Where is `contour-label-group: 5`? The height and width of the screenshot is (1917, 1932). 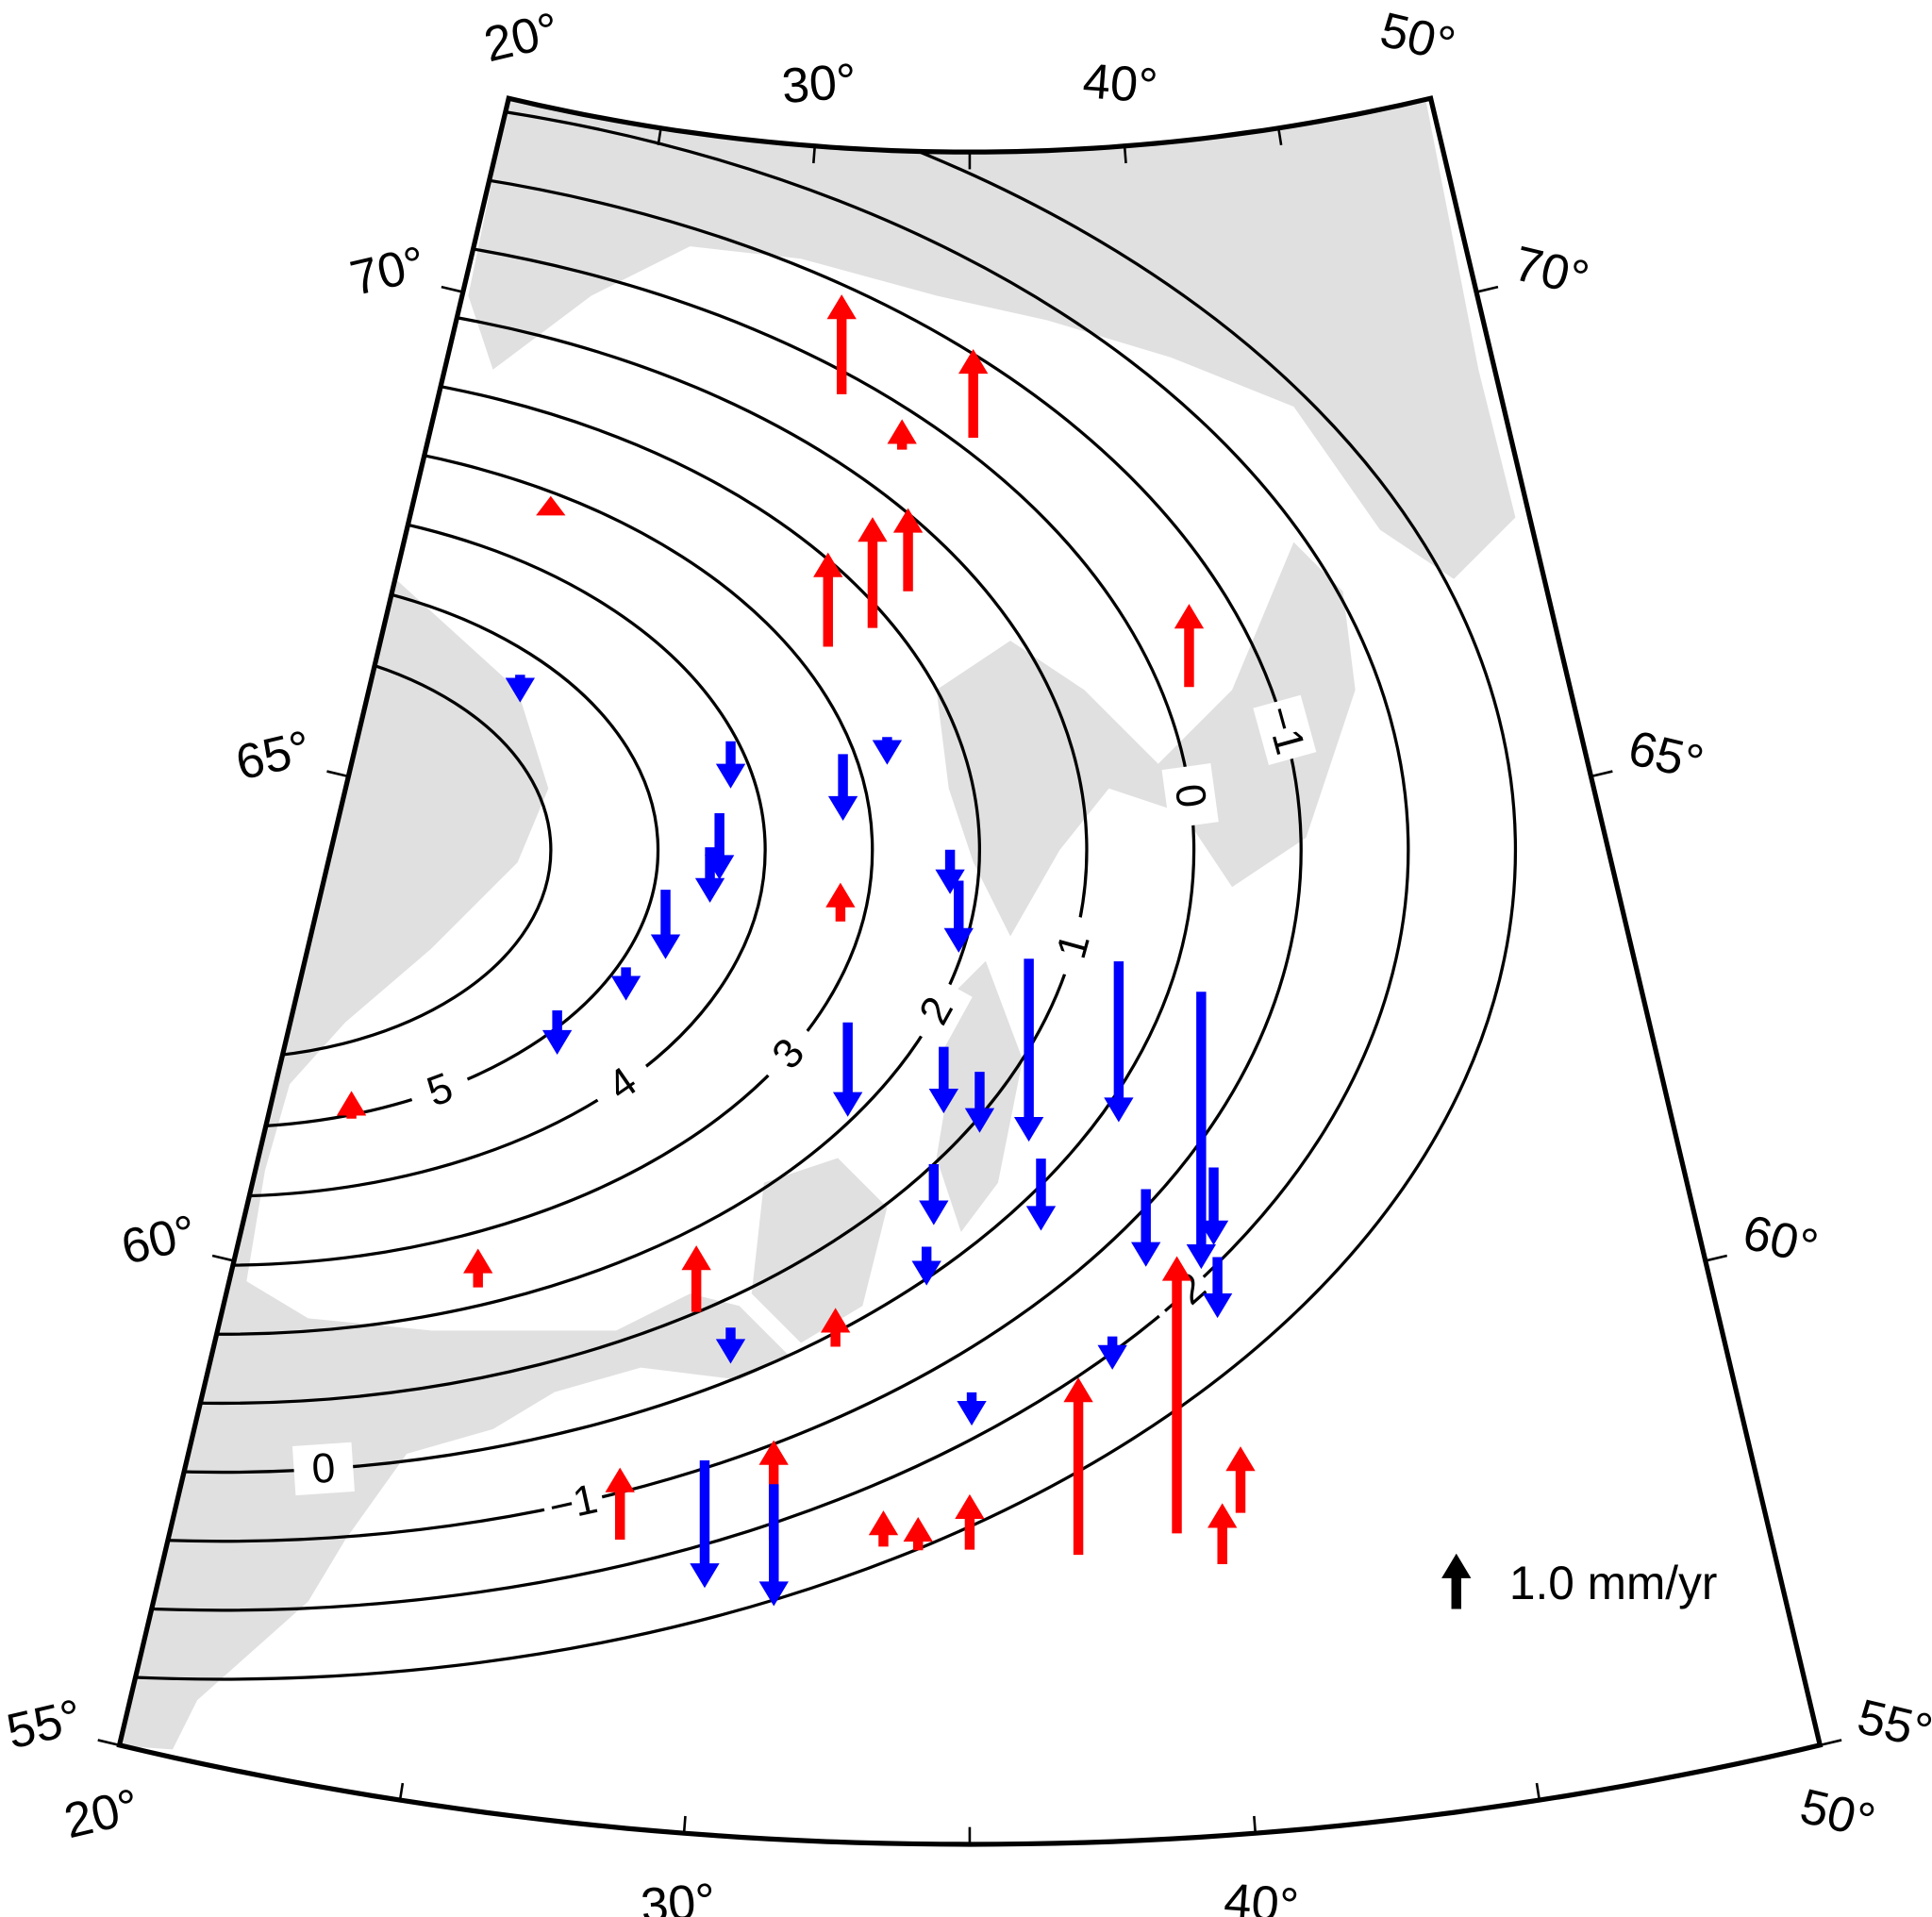
contour-label-group: 5 is located at coordinates (440, 1090).